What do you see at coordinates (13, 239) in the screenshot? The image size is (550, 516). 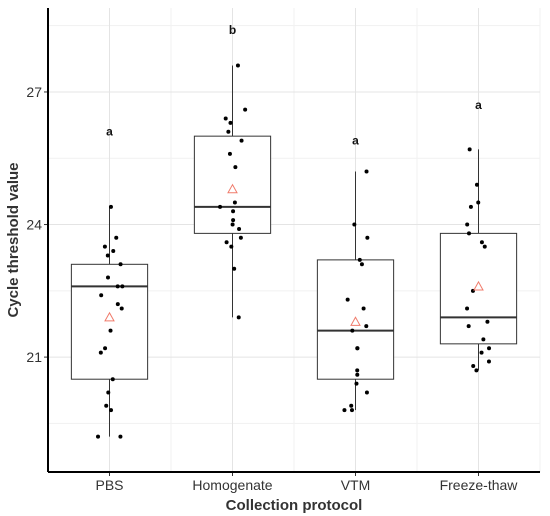 I see `y-axis-title: Cycle threshold value` at bounding box center [13, 239].